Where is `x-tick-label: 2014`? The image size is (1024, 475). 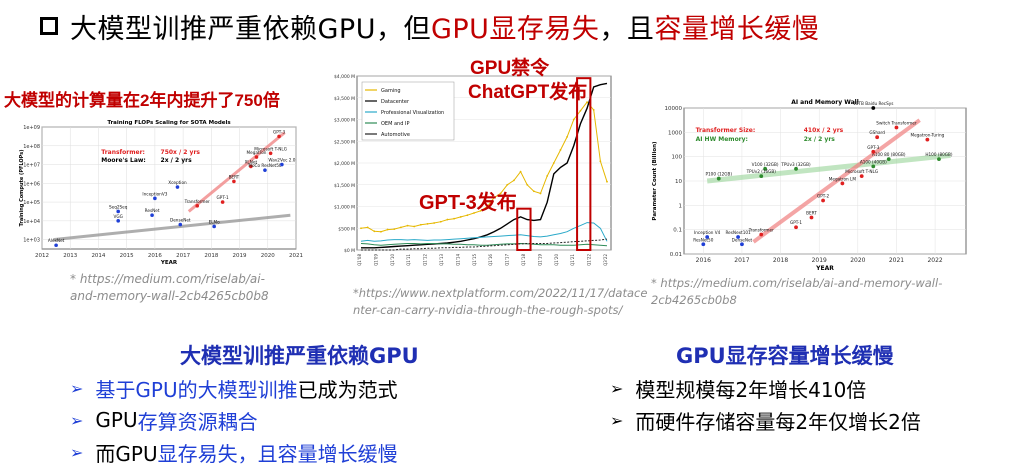
x-tick-label: 2014 is located at coordinates (98, 256).